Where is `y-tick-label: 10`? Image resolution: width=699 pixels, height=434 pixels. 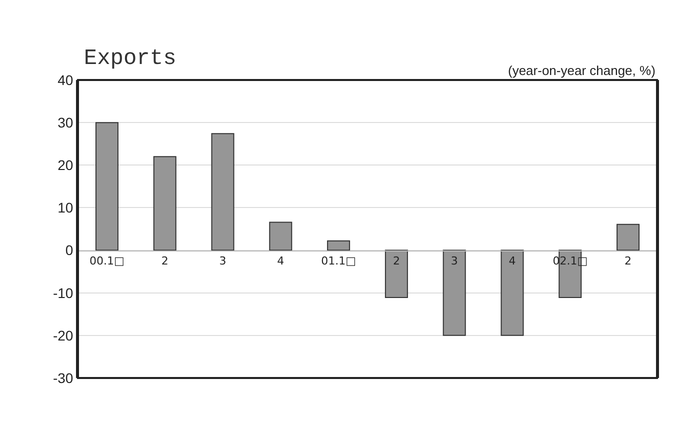
y-tick-label: 10 is located at coordinates (66, 208).